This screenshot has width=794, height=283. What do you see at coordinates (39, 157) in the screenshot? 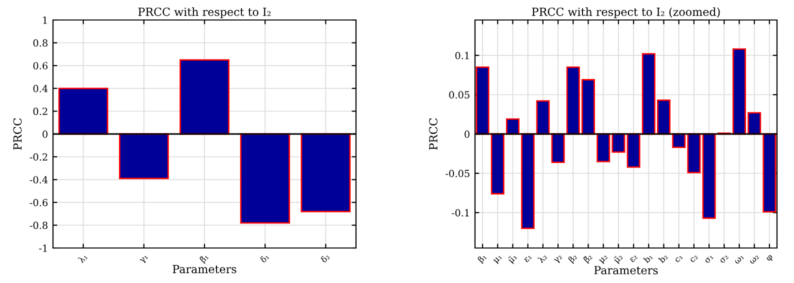
I see `y-tick-label: -0.2` at bounding box center [39, 157].